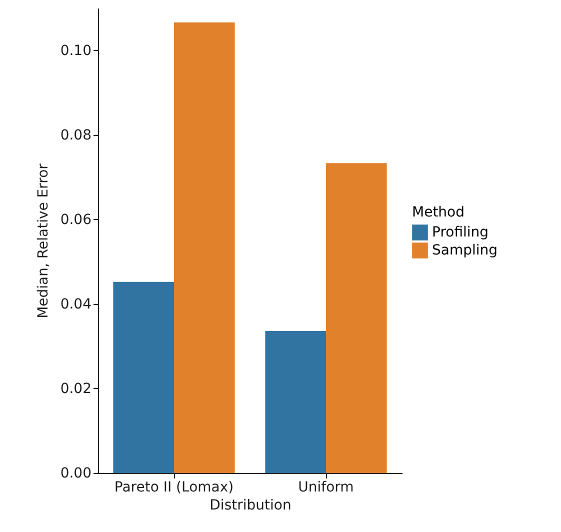 Image resolution: width=561 pixels, height=532 pixels. What do you see at coordinates (460, 232) in the screenshot?
I see `legend-label: Profiling` at bounding box center [460, 232].